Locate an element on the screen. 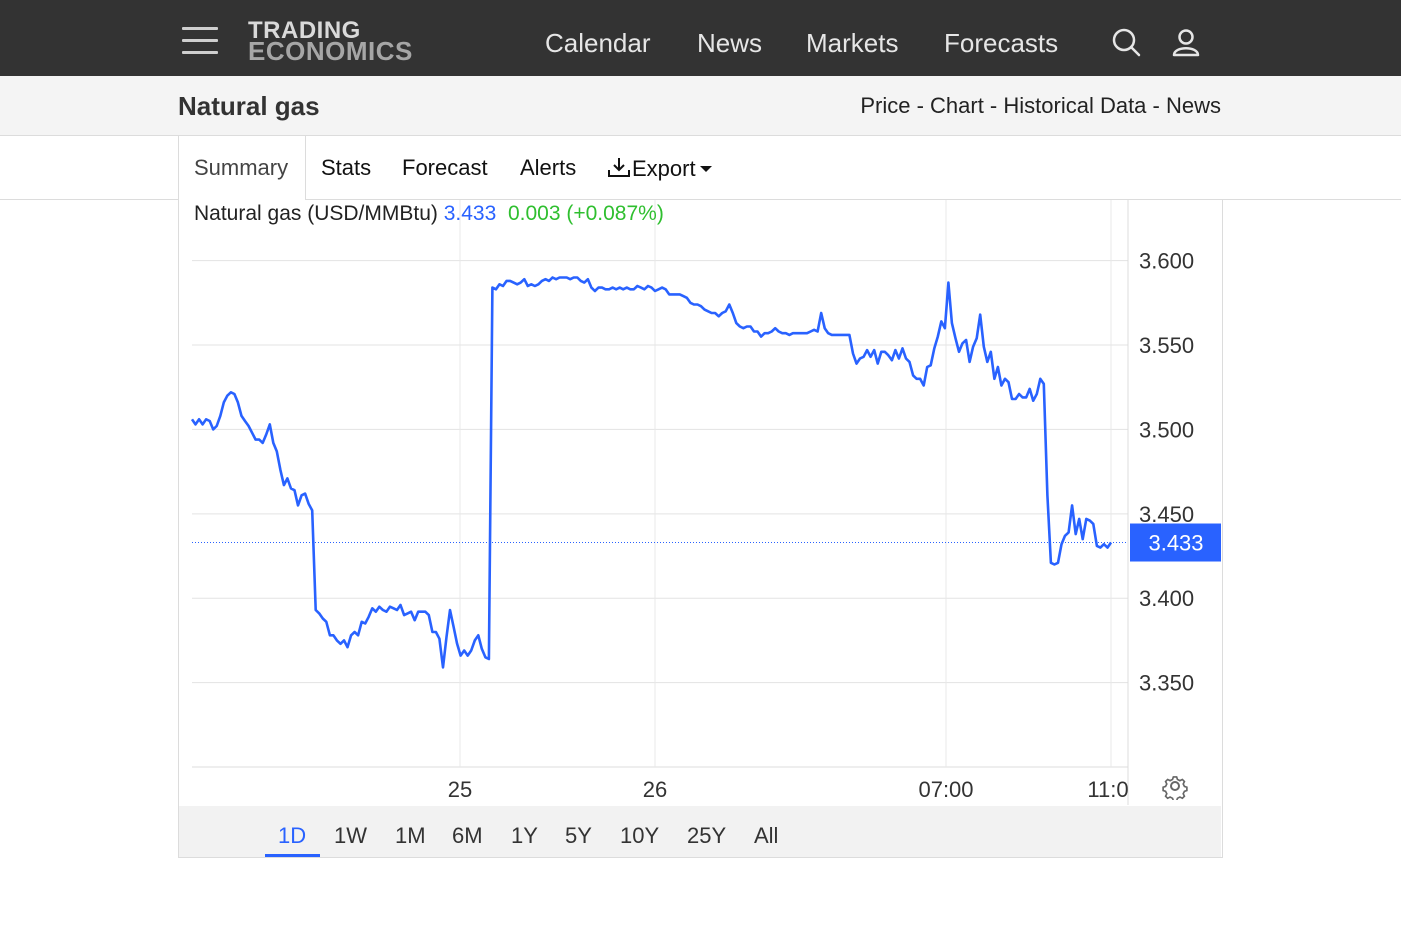 The height and width of the screenshot is (925, 1401). link-price: Price is located at coordinates (885, 105).